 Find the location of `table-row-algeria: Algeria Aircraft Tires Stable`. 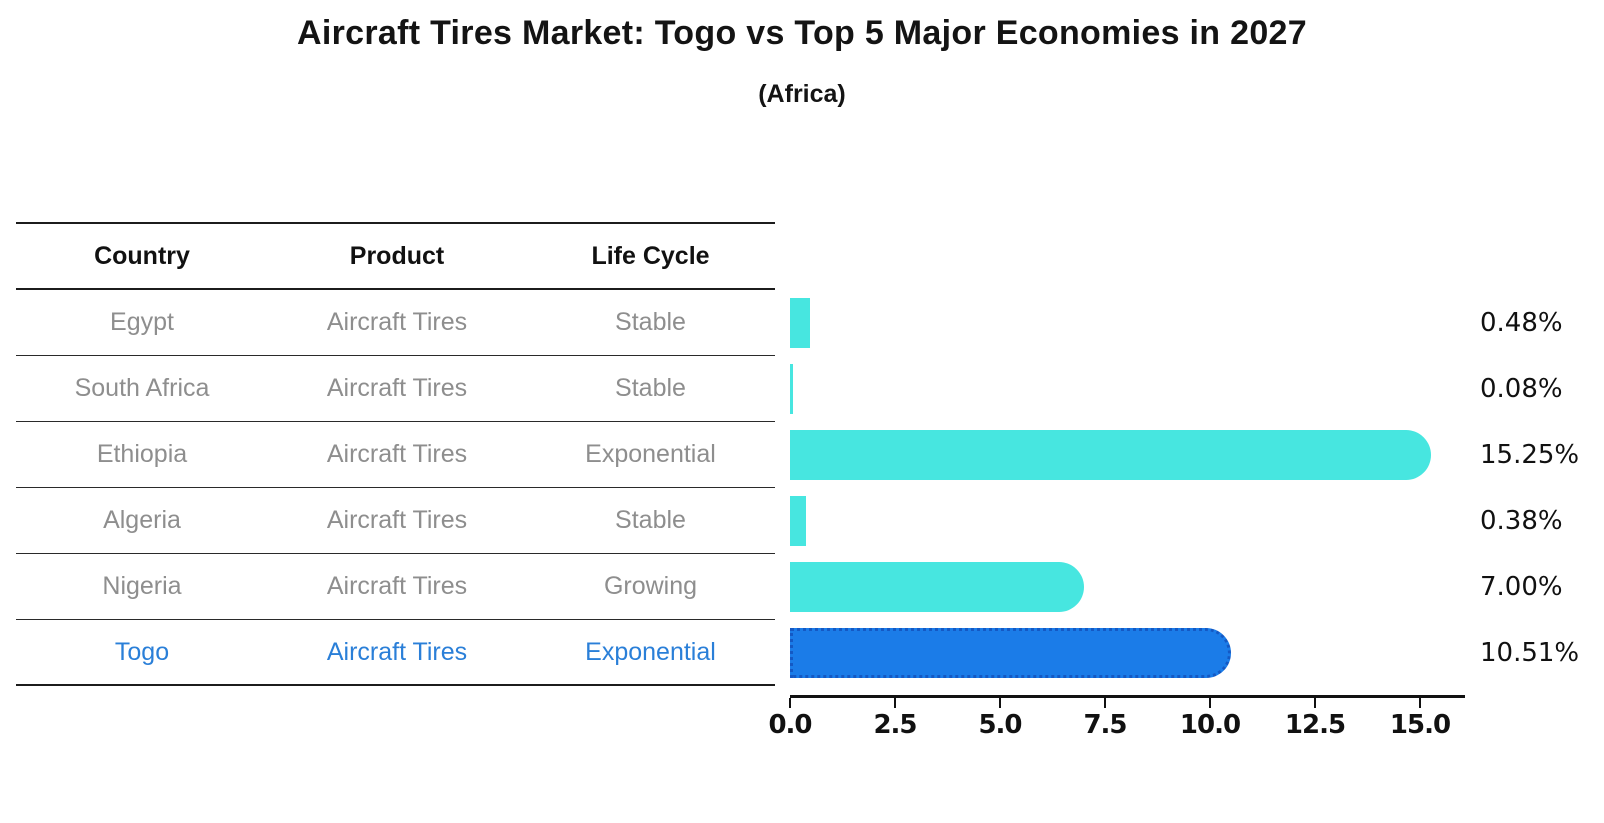

table-row-algeria: Algeria Aircraft Tires Stable is located at coordinates (395, 521).